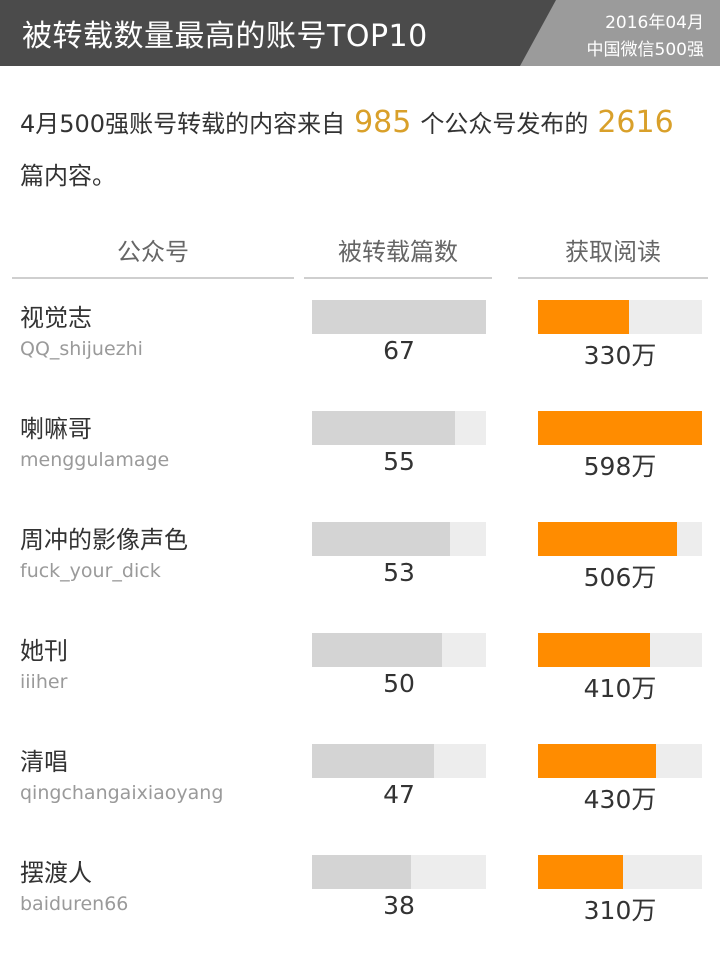  What do you see at coordinates (620, 799) in the screenshot?
I see `reads-label: 430万` at bounding box center [620, 799].